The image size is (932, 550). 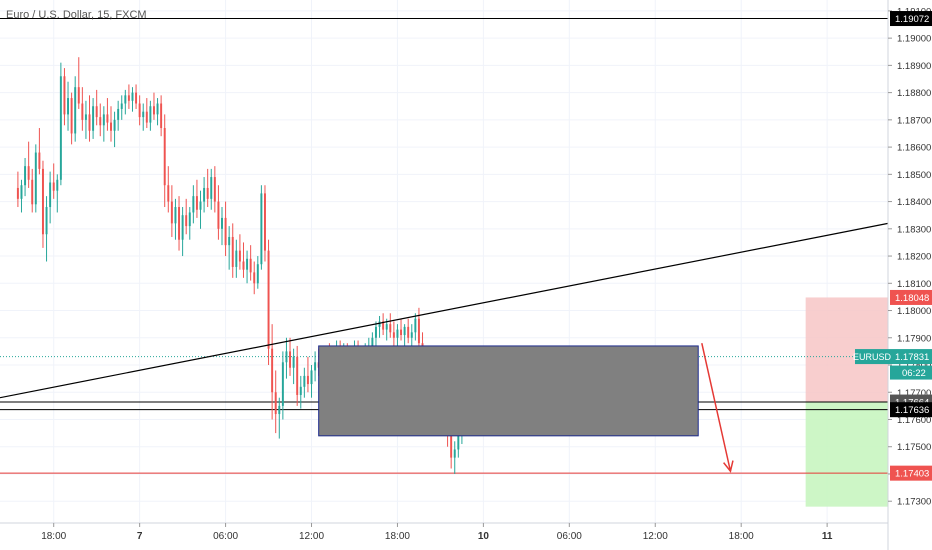 I want to click on range-box, so click(x=508, y=391).